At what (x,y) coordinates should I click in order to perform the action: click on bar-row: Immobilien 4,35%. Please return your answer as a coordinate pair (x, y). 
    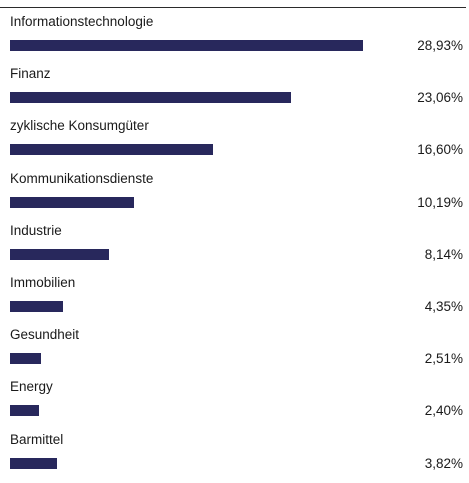
    Looking at the image, I should click on (234, 300).